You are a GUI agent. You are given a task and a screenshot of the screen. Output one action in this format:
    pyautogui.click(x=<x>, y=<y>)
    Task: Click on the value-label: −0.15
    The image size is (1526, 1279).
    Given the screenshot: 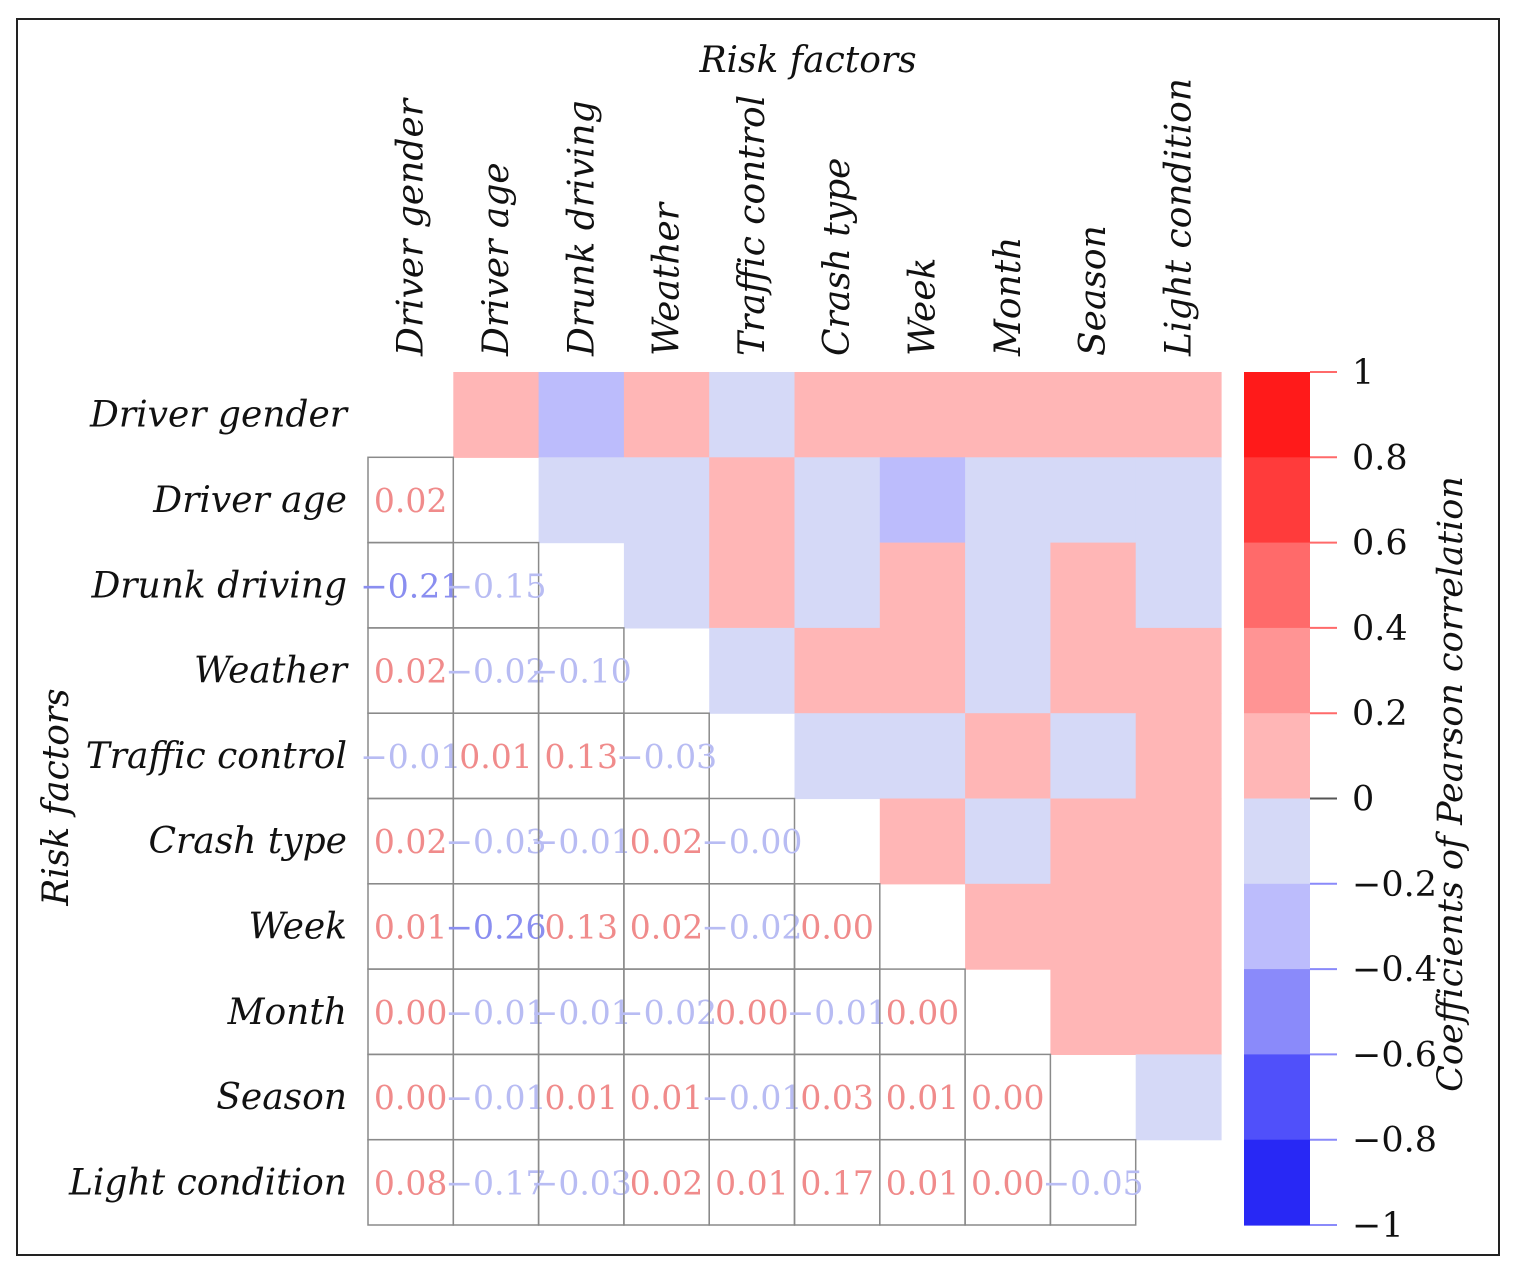 What is the action you would take?
    pyautogui.click(x=495, y=585)
    